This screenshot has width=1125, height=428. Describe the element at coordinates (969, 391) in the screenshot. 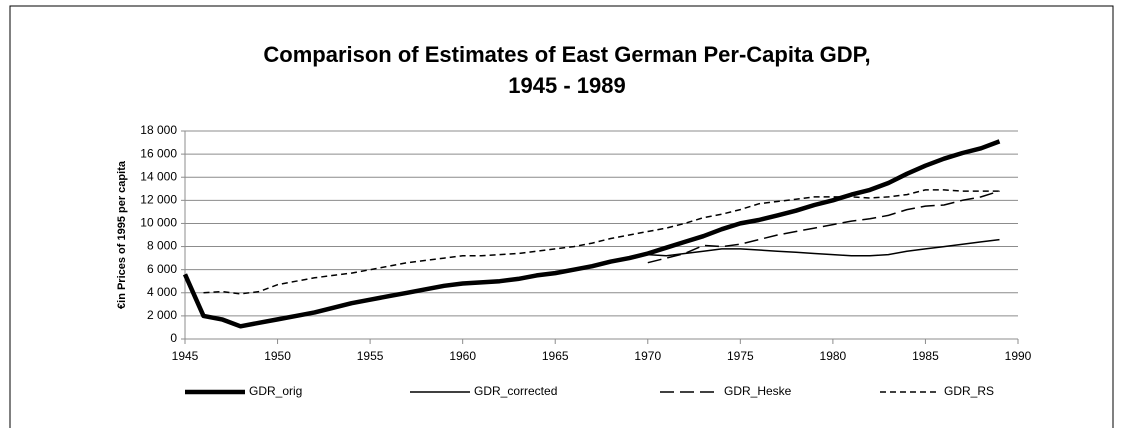

I see `legend-label: GDR_RS` at that location.